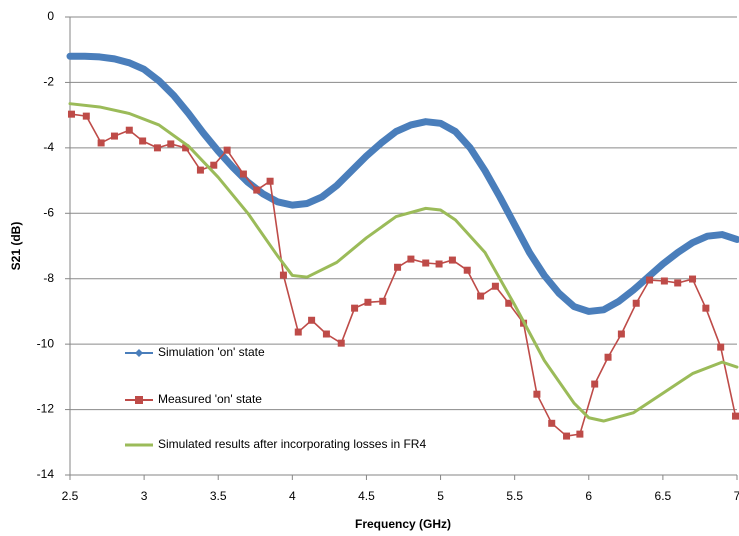  What do you see at coordinates (48, 278) in the screenshot?
I see `y-tick-label: -8` at bounding box center [48, 278].